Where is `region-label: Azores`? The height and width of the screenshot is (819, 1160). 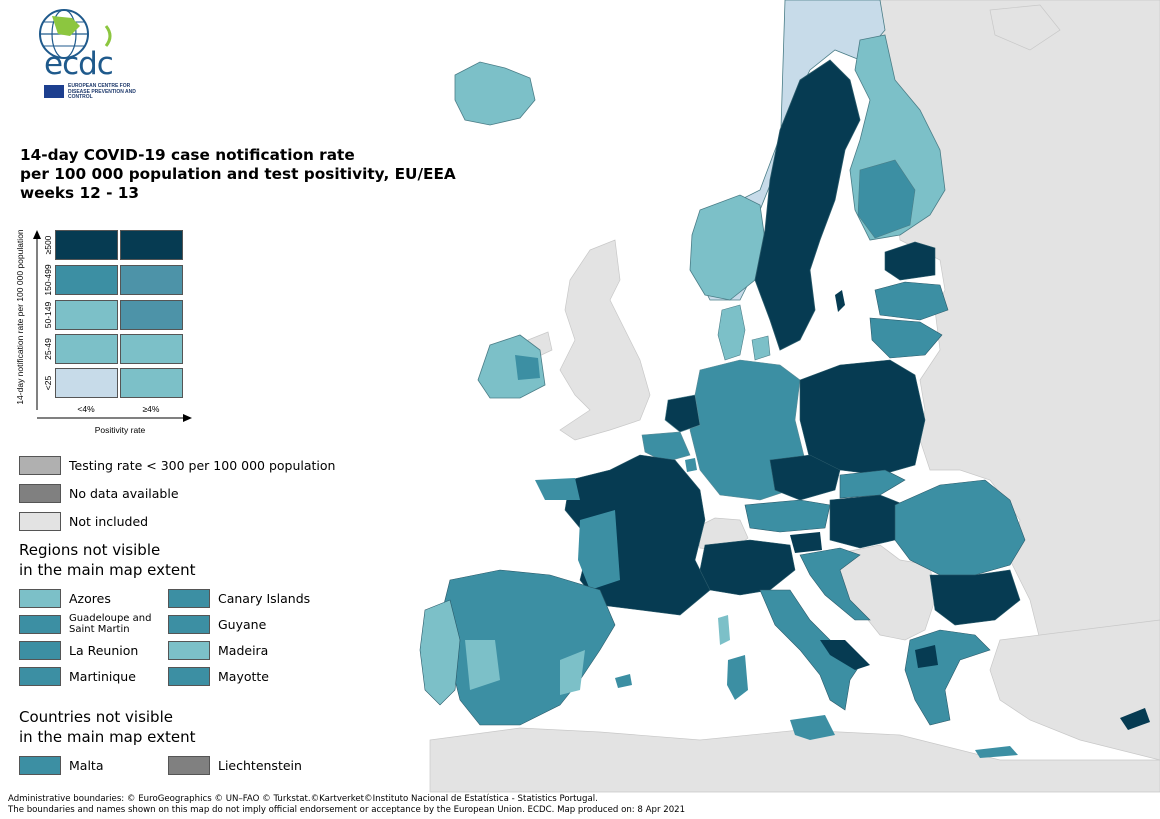 region-label: Azores is located at coordinates (90, 598).